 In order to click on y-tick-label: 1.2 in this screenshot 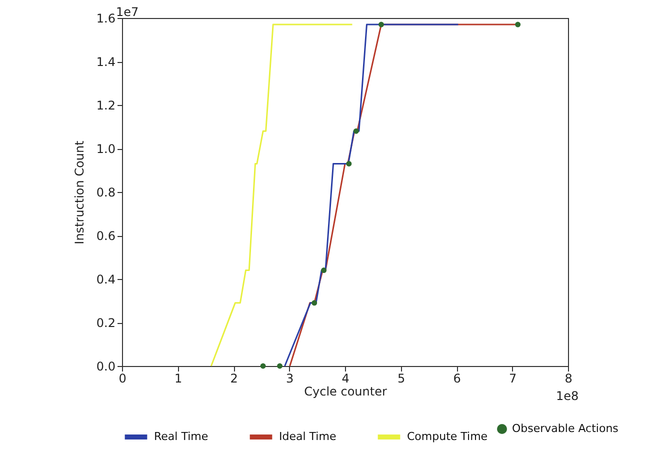, I will do `click(106, 105)`.